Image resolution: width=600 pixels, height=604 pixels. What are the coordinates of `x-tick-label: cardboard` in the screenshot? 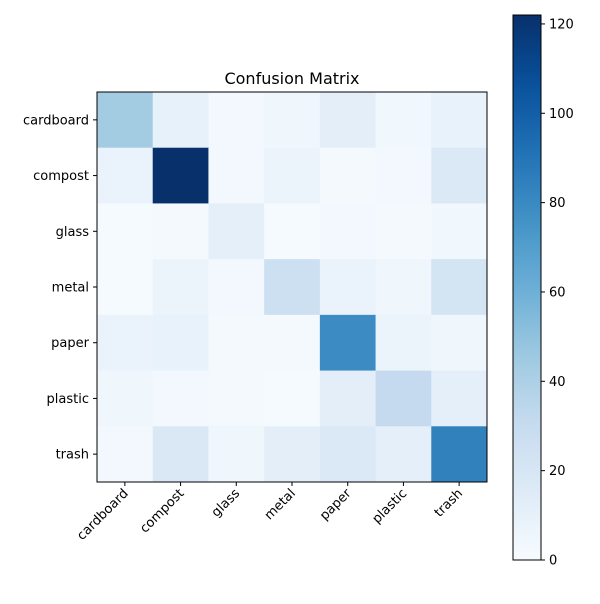 It's located at (102, 514).